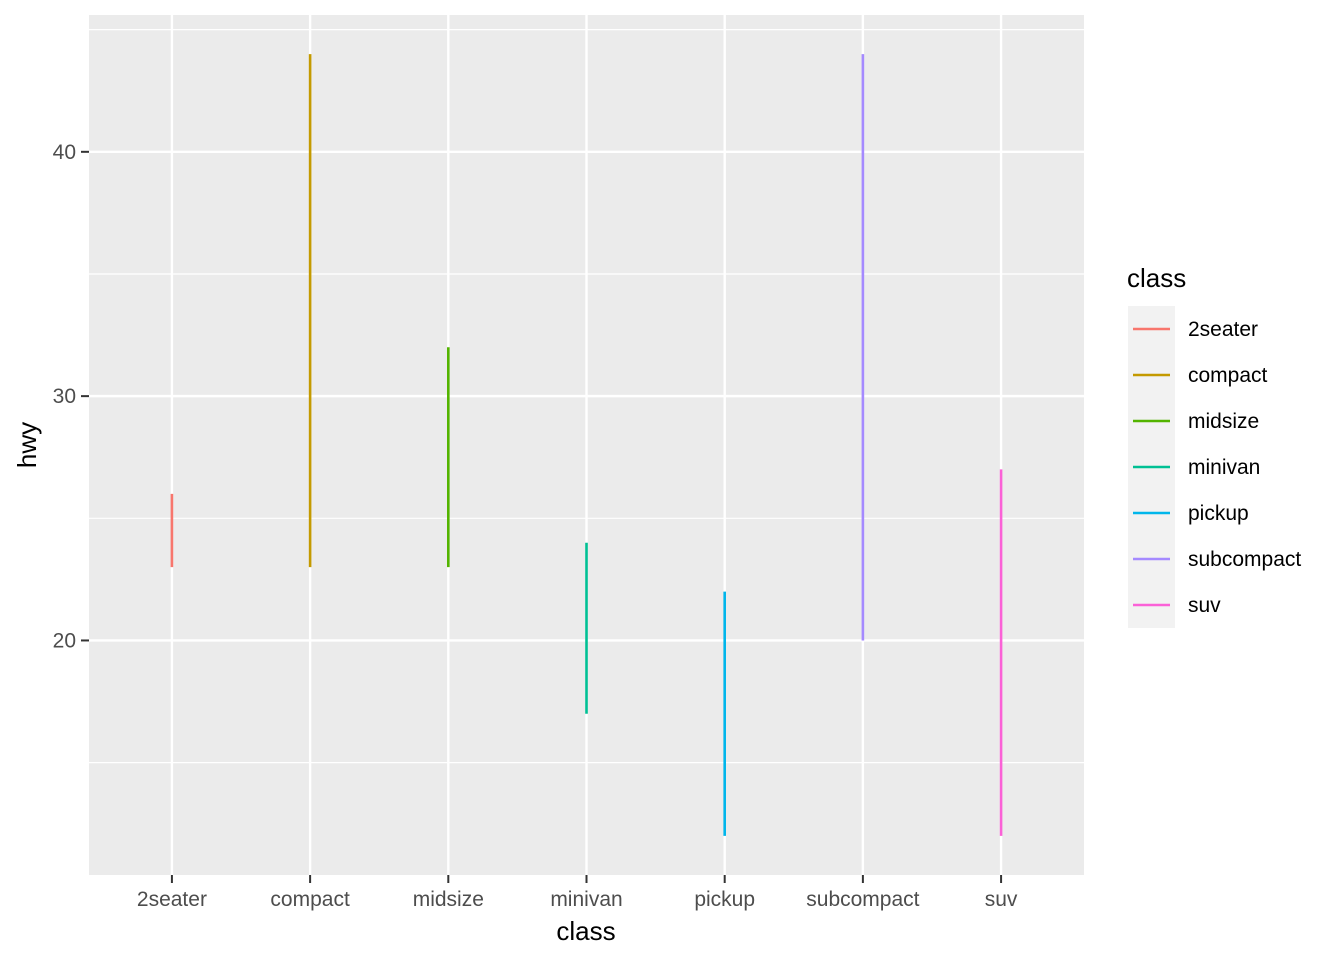 The width and height of the screenshot is (1344, 960). Describe the element at coordinates (862, 899) in the screenshot. I see `x-tick-label-subcompact: subcompact` at that location.